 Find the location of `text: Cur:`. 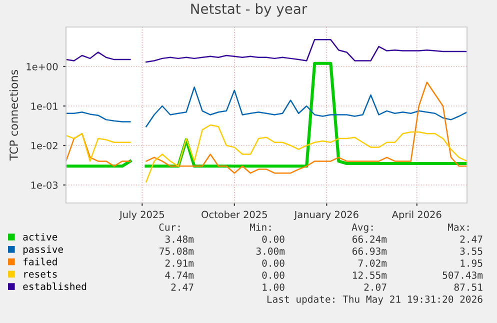

text: Cur: is located at coordinates (169, 227).